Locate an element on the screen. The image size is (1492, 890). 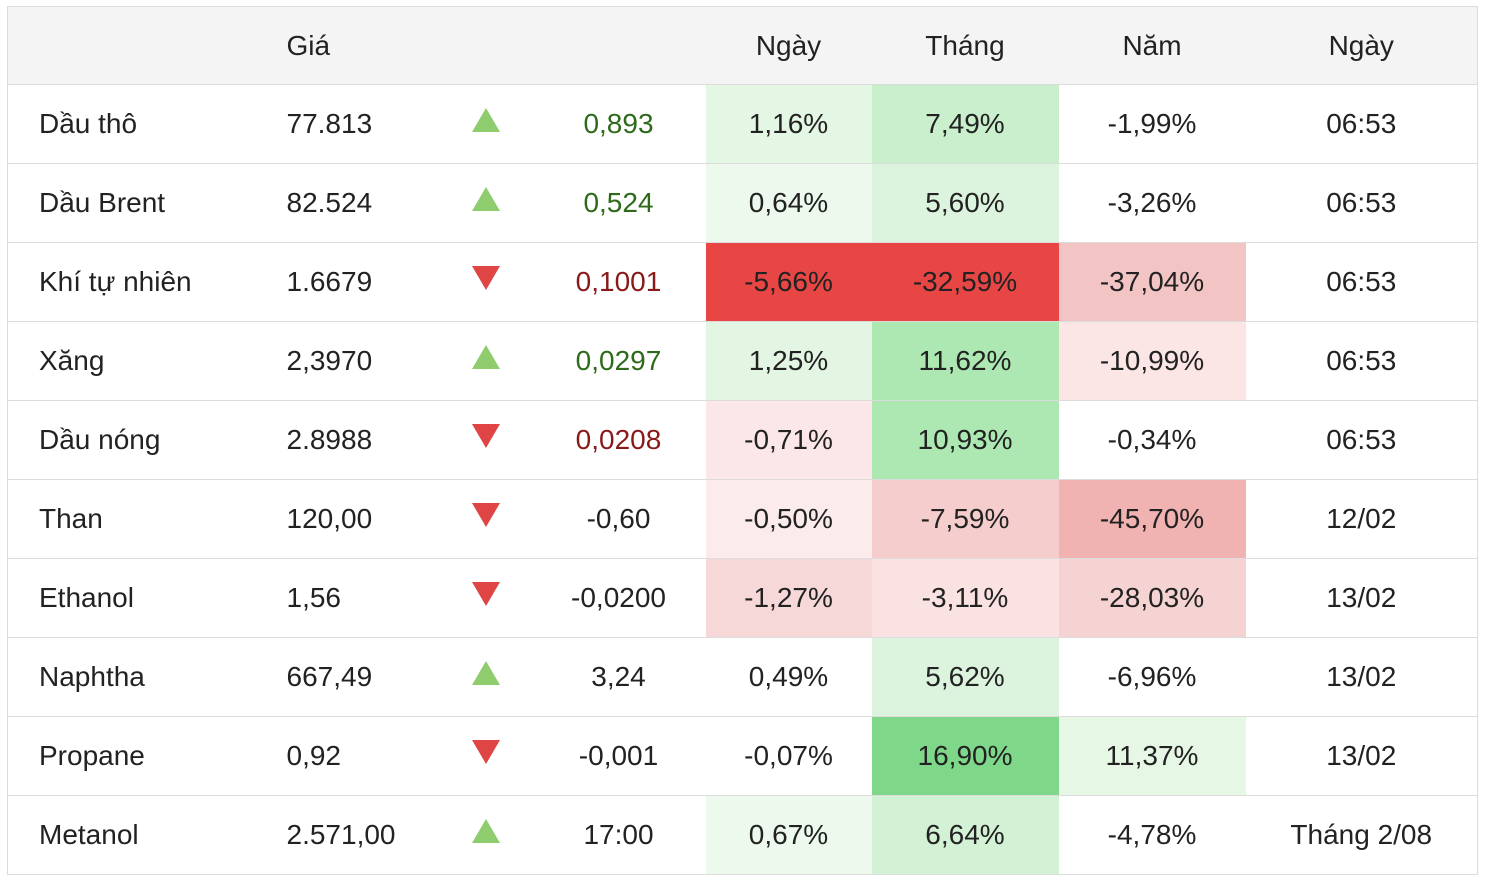
time-cell: Tháng 2/08 is located at coordinates (1361, 835).